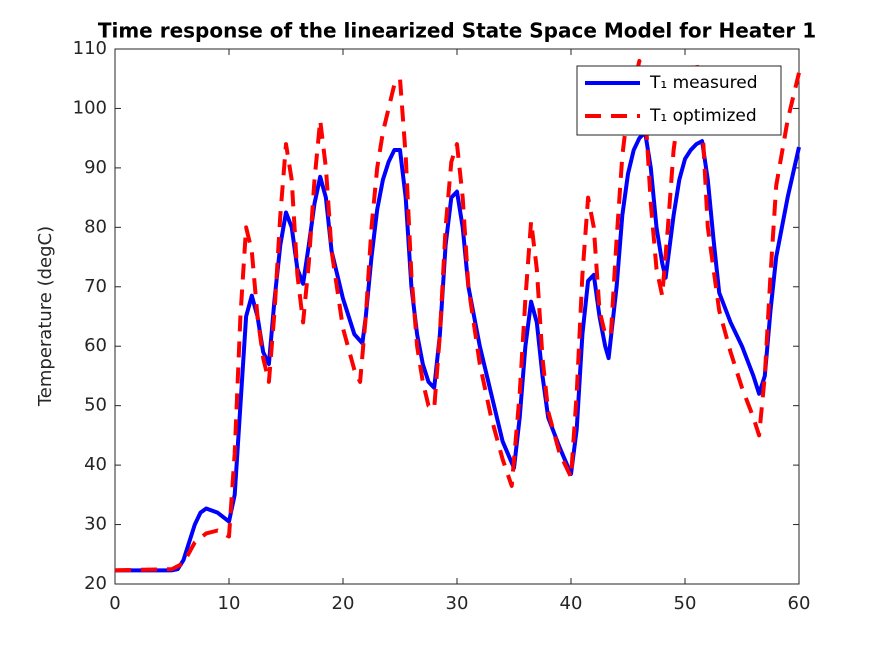  Describe the element at coordinates (685, 603) in the screenshot. I see `x-tick-label: 50` at that location.